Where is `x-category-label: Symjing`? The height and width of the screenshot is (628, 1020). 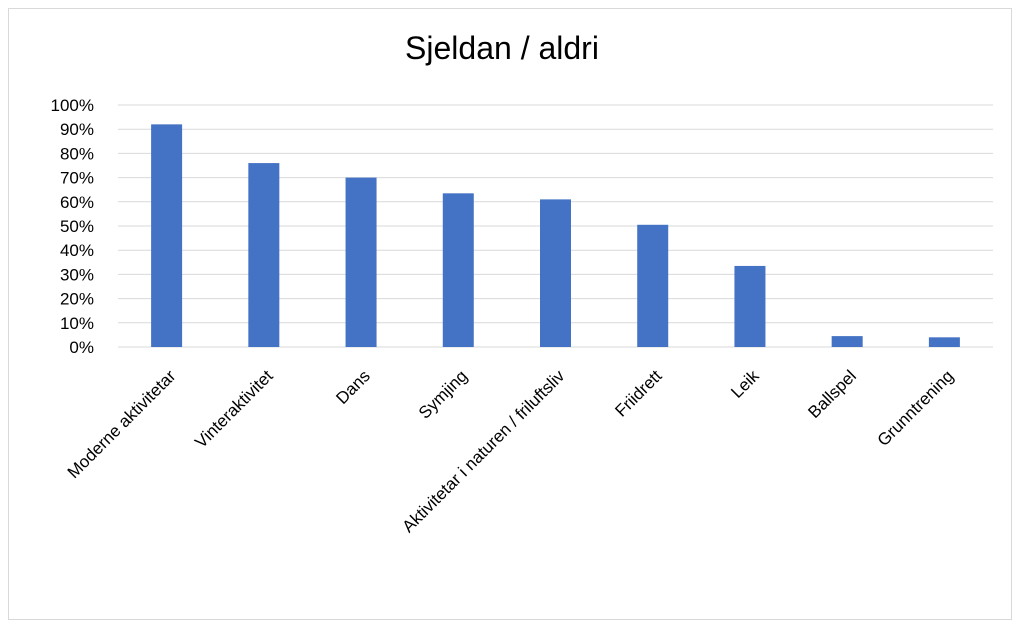
x-category-label: Symjing is located at coordinates (443, 394).